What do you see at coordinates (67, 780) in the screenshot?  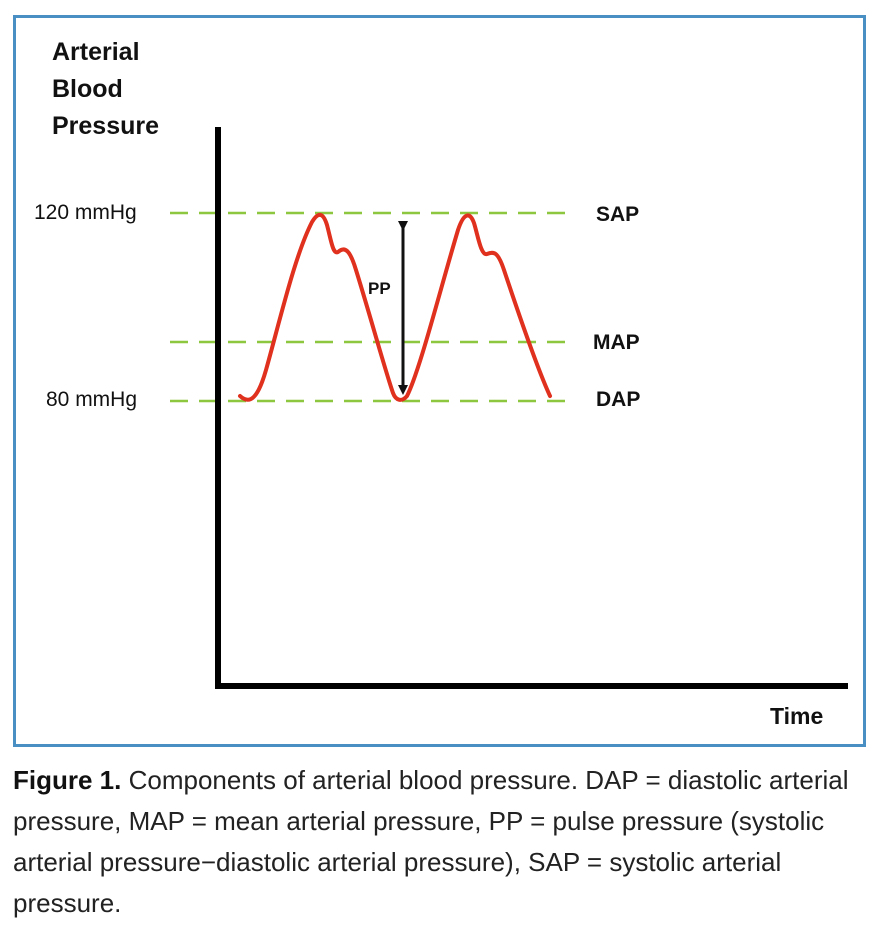 I see `caption-label: Figure 1.` at bounding box center [67, 780].